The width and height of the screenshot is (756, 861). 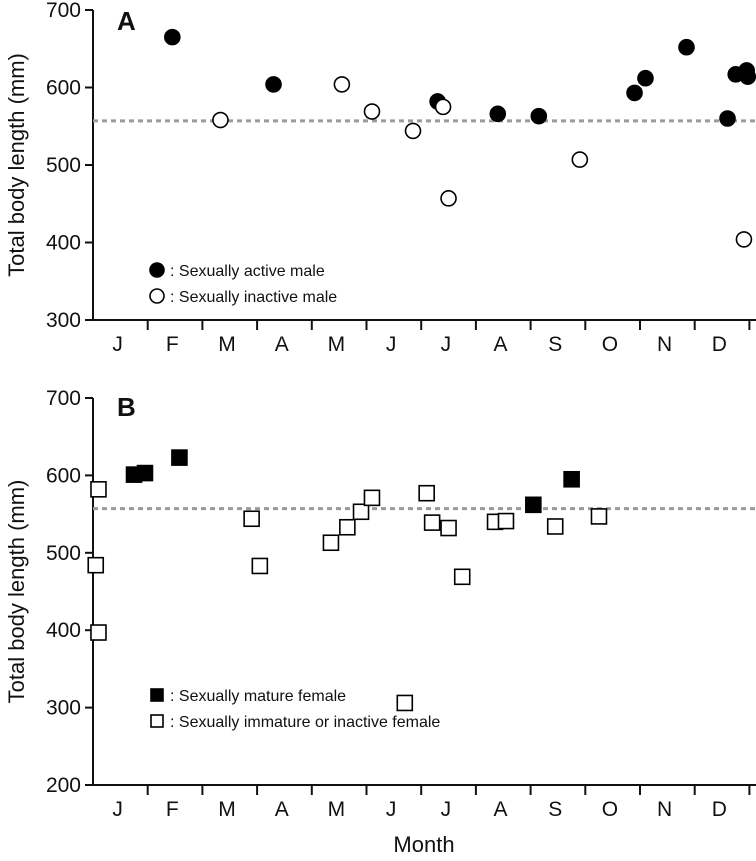 What do you see at coordinates (172, 344) in the screenshot?
I see `panel-a-month-label: F` at bounding box center [172, 344].